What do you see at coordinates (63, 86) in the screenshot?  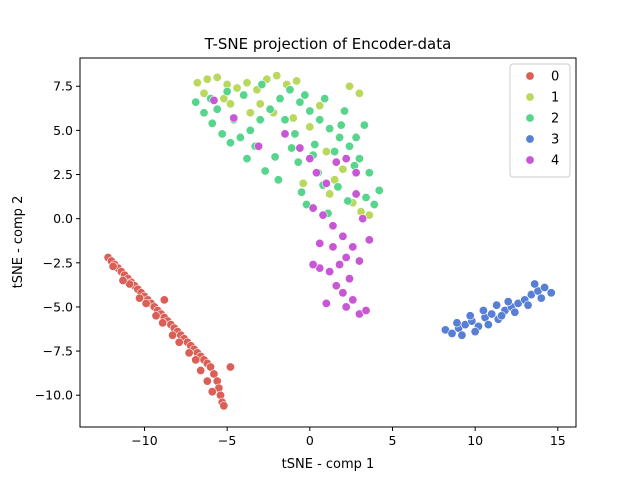 I see `y-tick-label: 7.5` at bounding box center [63, 86].